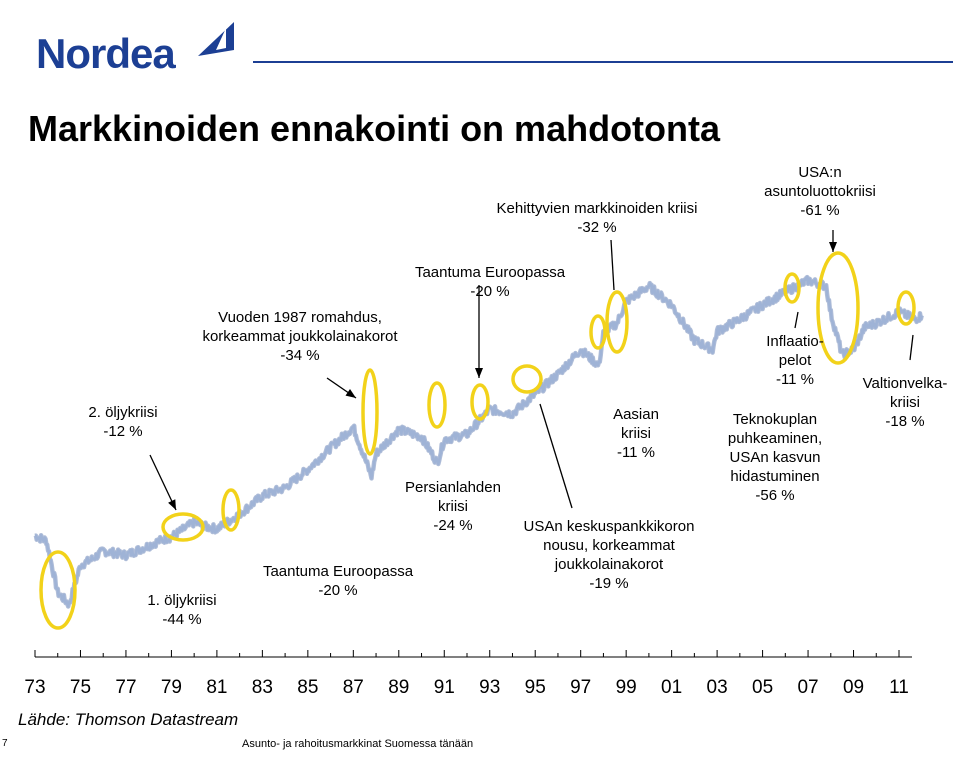 The image size is (960, 776). I want to click on nordea-logo: Nordea, so click(141, 47).